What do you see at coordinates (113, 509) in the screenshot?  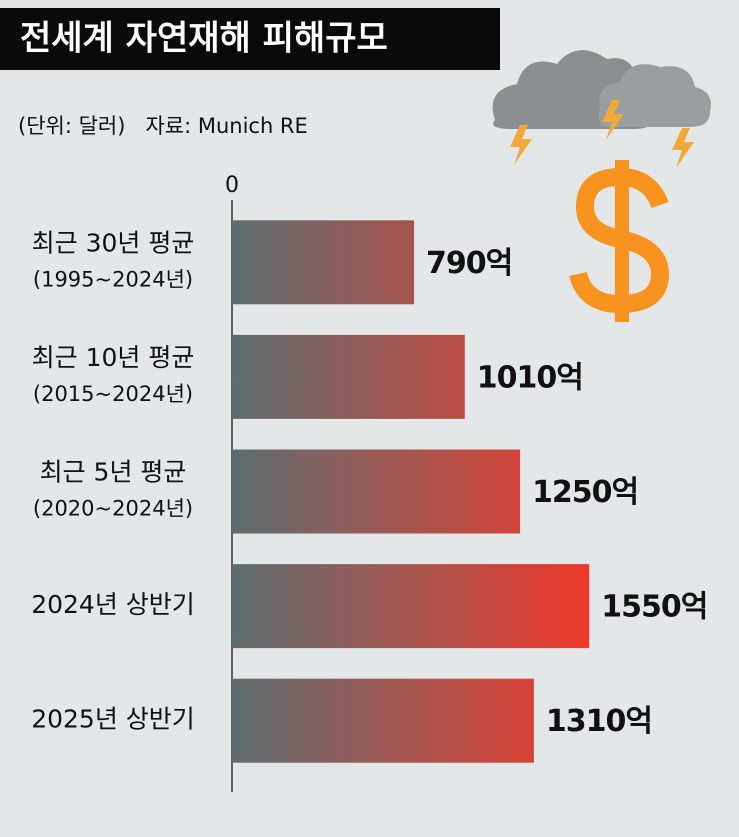 I see `y-tick-label: (2020~2024년)` at bounding box center [113, 509].